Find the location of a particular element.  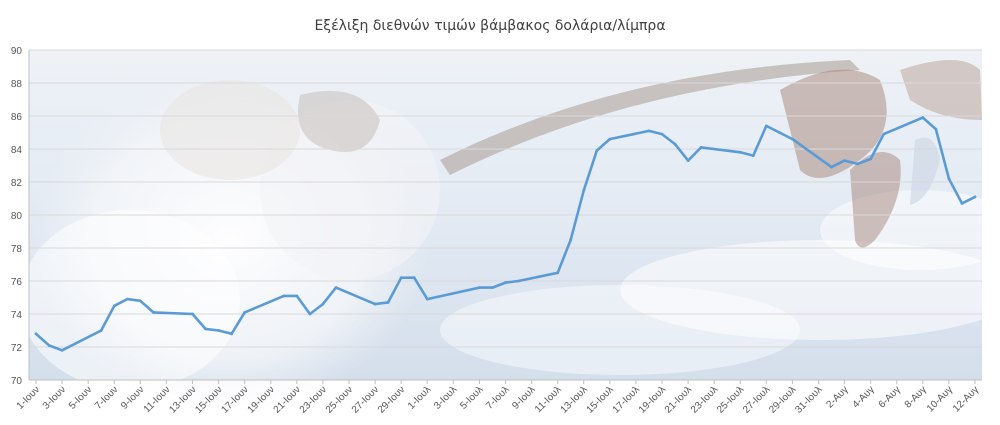

x-tick-label: 4-Αυγ is located at coordinates (864, 397).